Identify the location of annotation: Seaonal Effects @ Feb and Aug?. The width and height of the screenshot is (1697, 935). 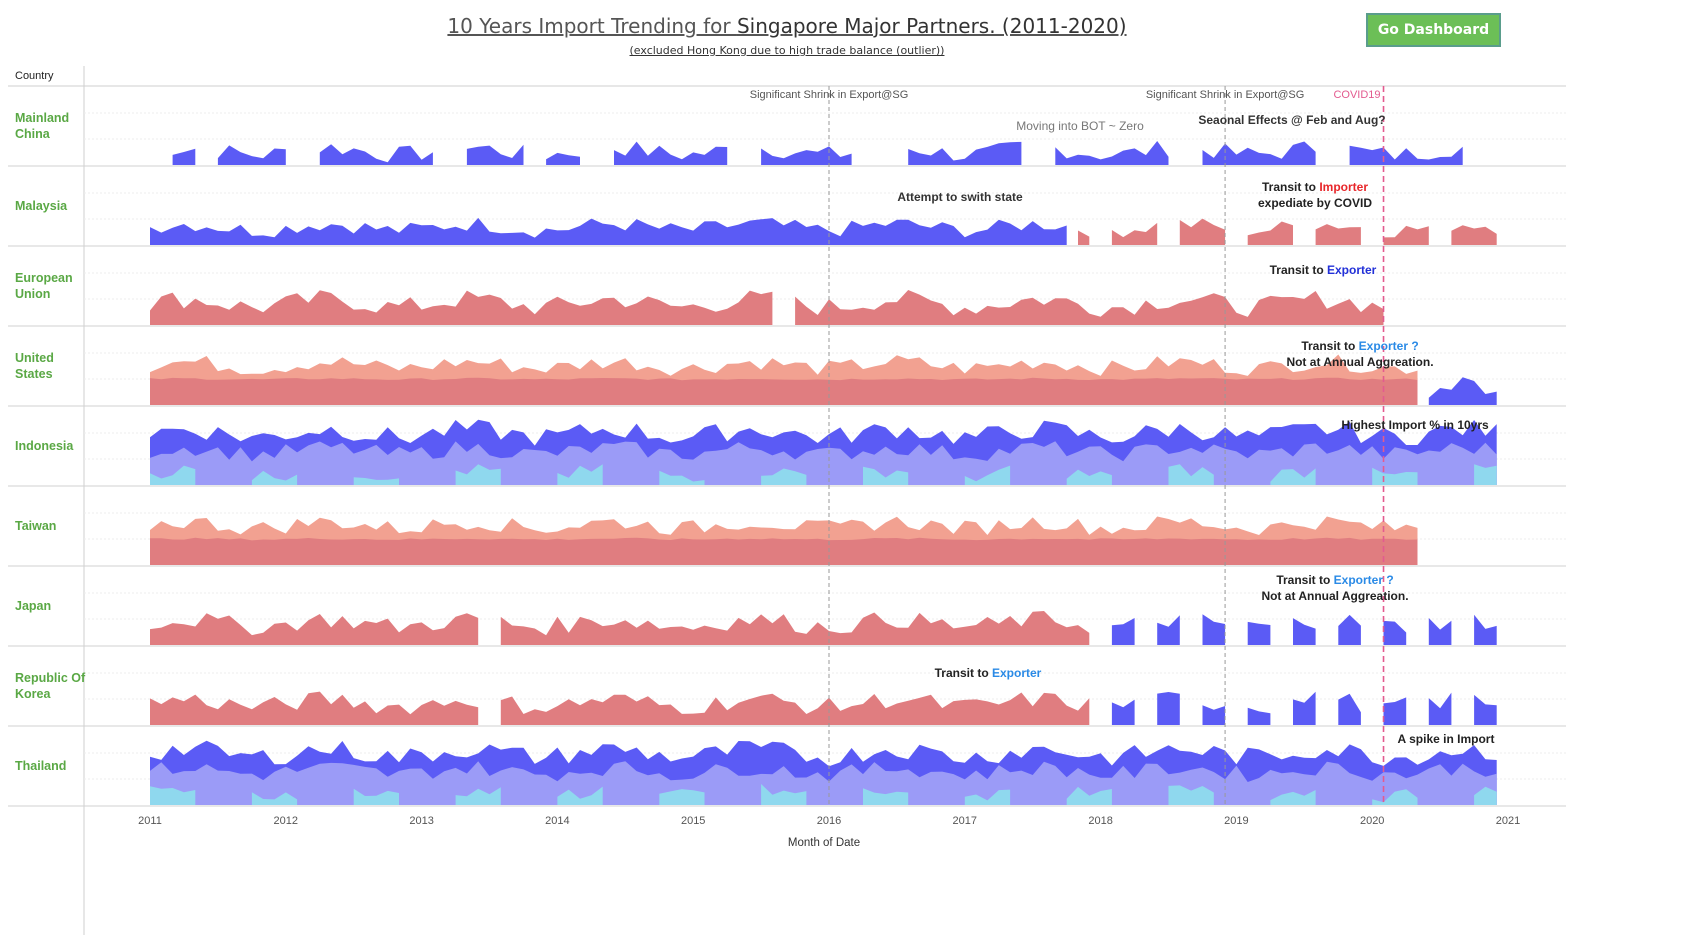
(1291, 120).